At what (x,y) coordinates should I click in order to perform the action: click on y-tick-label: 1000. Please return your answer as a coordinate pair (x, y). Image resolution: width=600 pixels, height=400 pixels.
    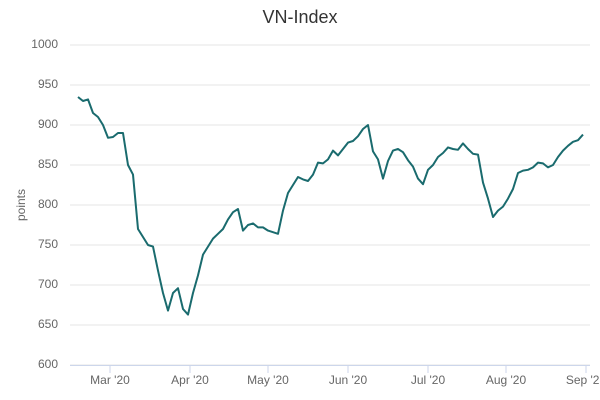
    Looking at the image, I should click on (44, 44).